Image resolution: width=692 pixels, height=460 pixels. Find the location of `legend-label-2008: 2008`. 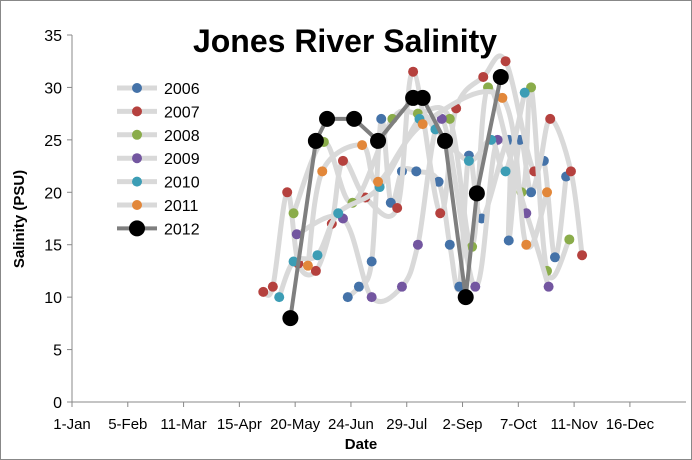

legend-label-2008: 2008 is located at coordinates (182, 136).